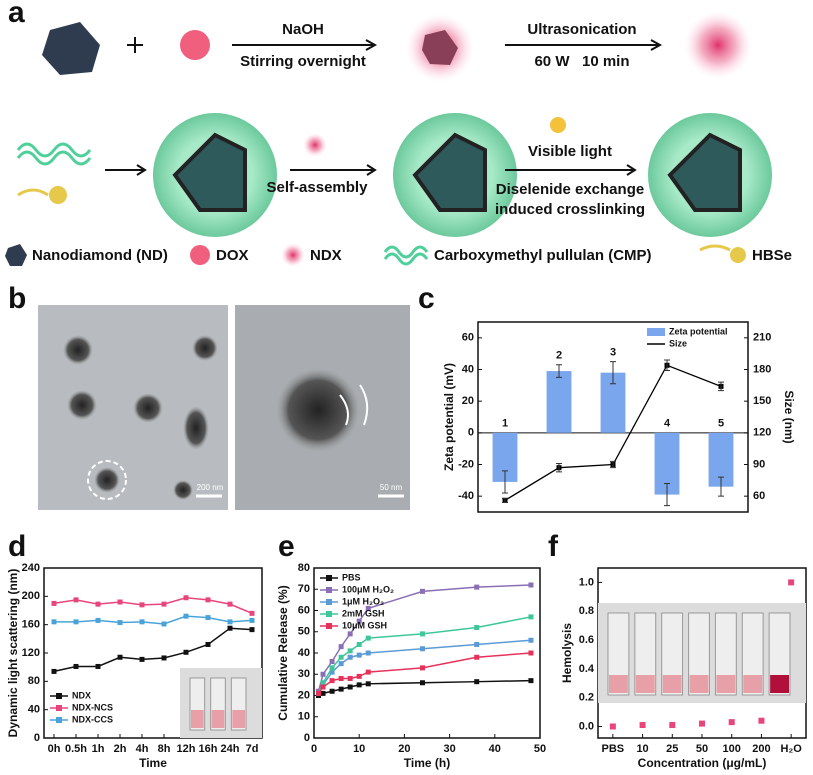  I want to click on y-tick-label: 80, so click(304, 568).